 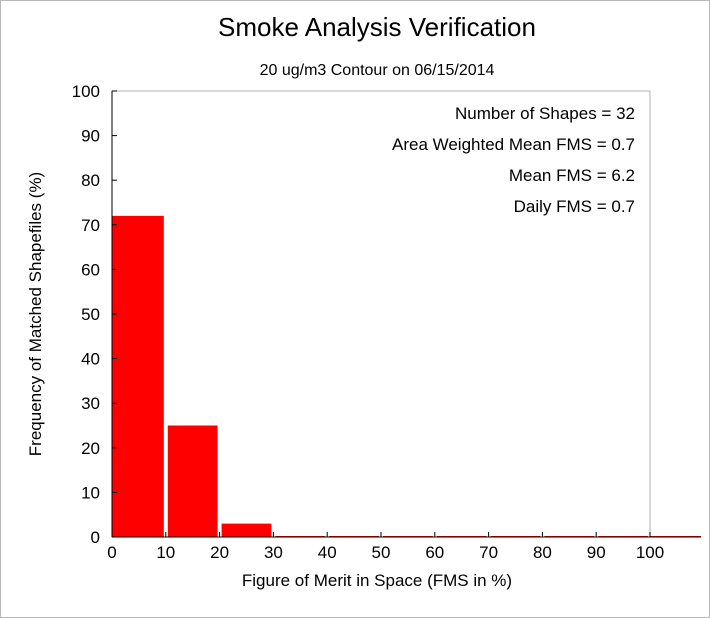 I want to click on x-tick-label: 40, so click(x=327, y=552).